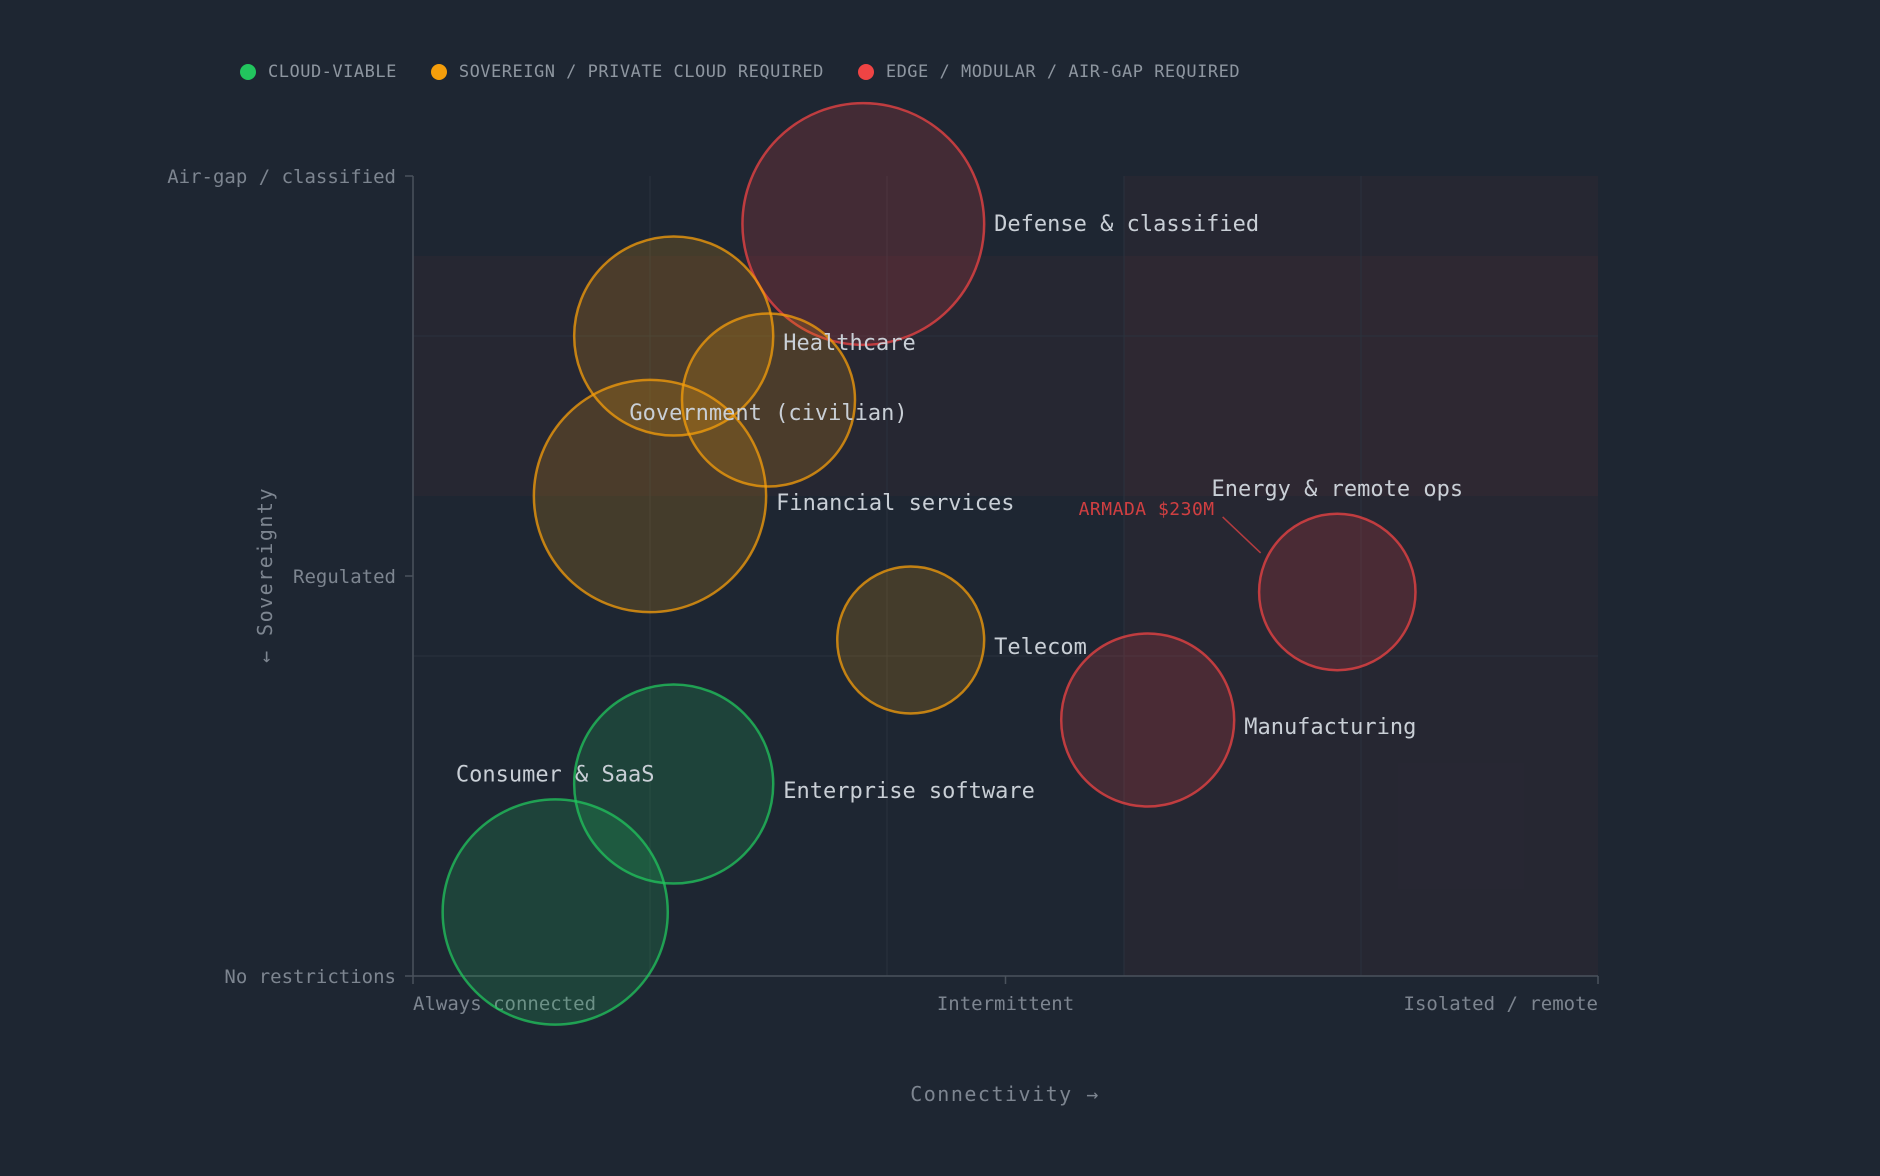  What do you see at coordinates (248, 72) in the screenshot?
I see `legend-dot-cloud-viable` at bounding box center [248, 72].